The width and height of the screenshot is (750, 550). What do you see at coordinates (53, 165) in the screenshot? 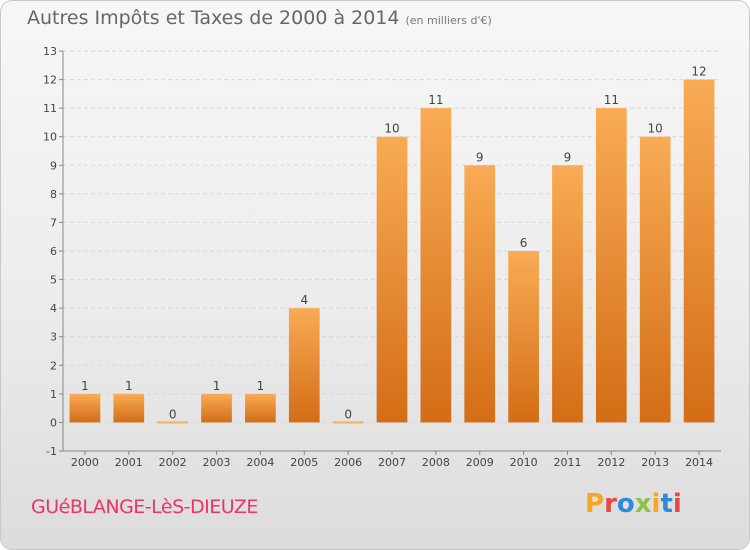
I see `y-tick-label: 9` at bounding box center [53, 165].